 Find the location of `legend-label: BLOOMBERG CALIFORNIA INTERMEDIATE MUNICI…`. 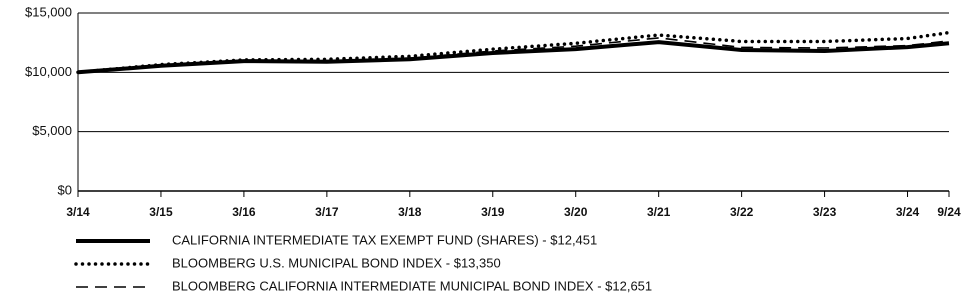

legend-label: BLOOMBERG CALIFORNIA INTERMEDIATE MUNICI… is located at coordinates (412, 285).